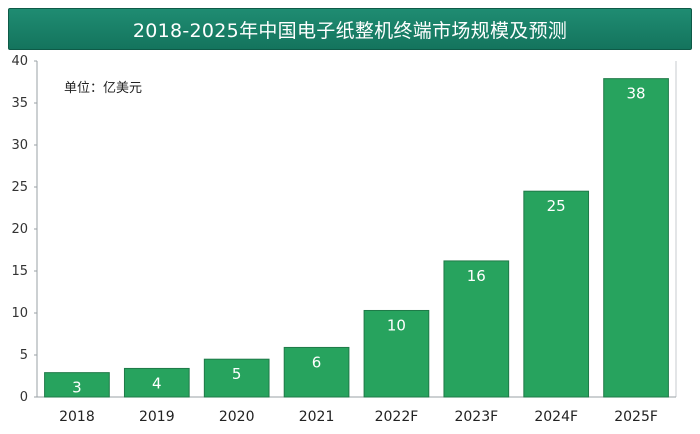  What do you see at coordinates (24, 397) in the screenshot?
I see `y-tick-label: 0` at bounding box center [24, 397].